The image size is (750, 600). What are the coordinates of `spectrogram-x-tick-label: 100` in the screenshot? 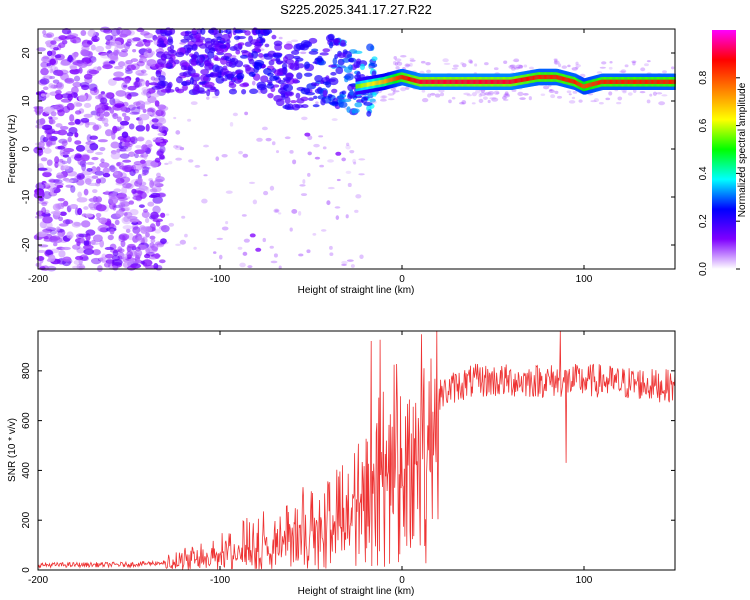 It's located at (584, 279).